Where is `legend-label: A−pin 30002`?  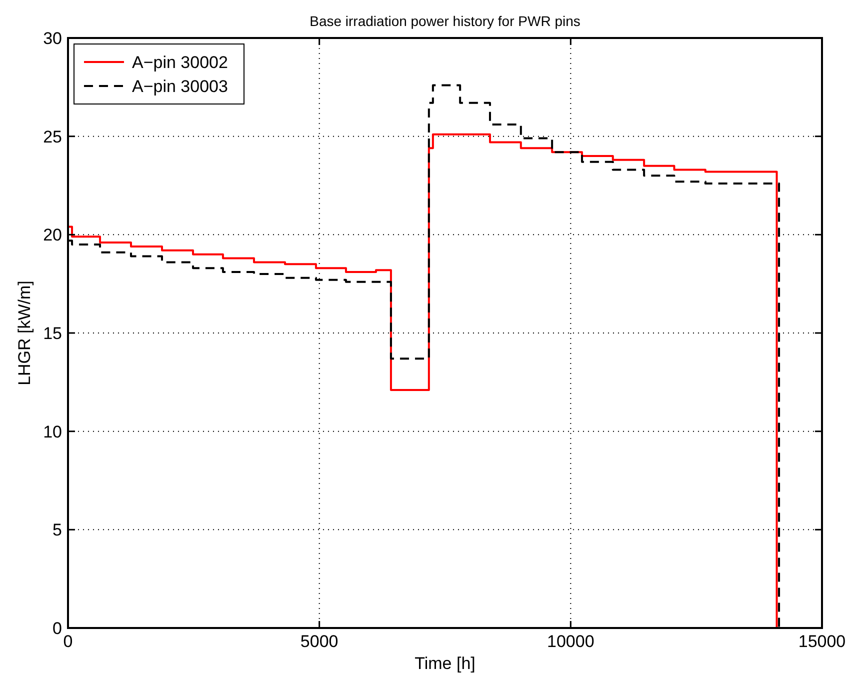 legend-label: A−pin 30002 is located at coordinates (180, 62).